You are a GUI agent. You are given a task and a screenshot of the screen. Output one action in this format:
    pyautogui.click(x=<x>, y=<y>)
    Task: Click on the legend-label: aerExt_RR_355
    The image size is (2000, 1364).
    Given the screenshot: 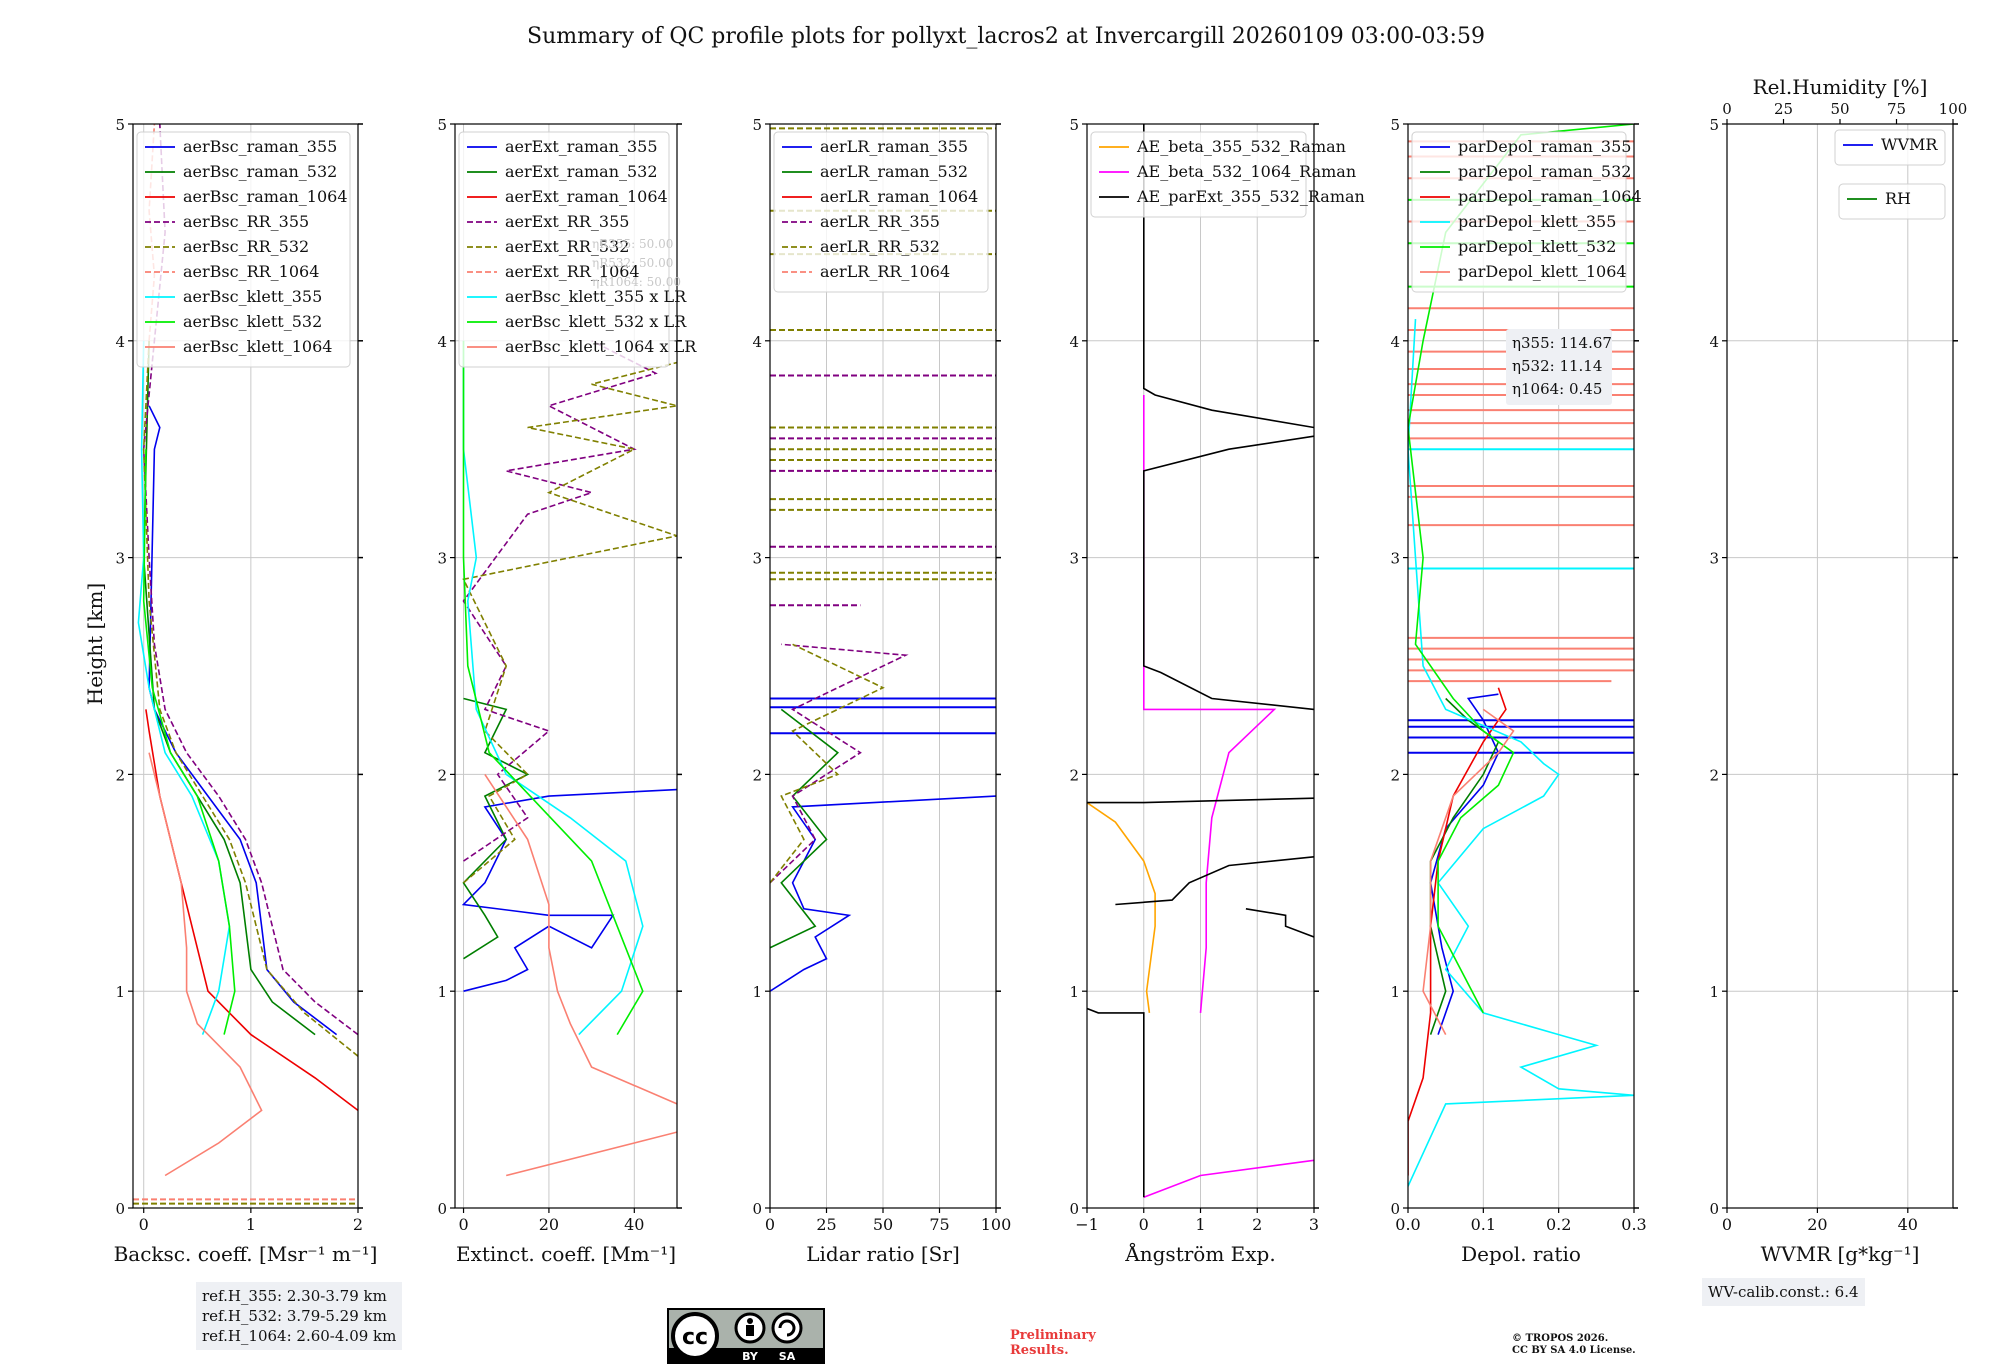 What is the action you would take?
    pyautogui.click(x=567, y=221)
    